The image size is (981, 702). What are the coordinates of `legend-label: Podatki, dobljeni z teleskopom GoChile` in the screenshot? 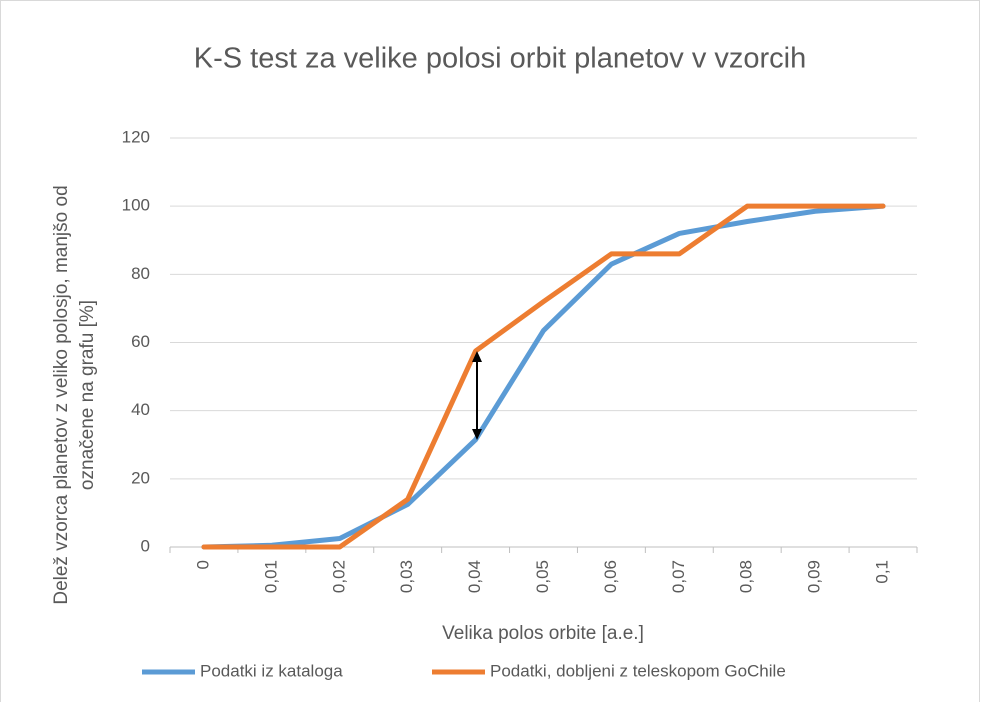 It's located at (638, 670).